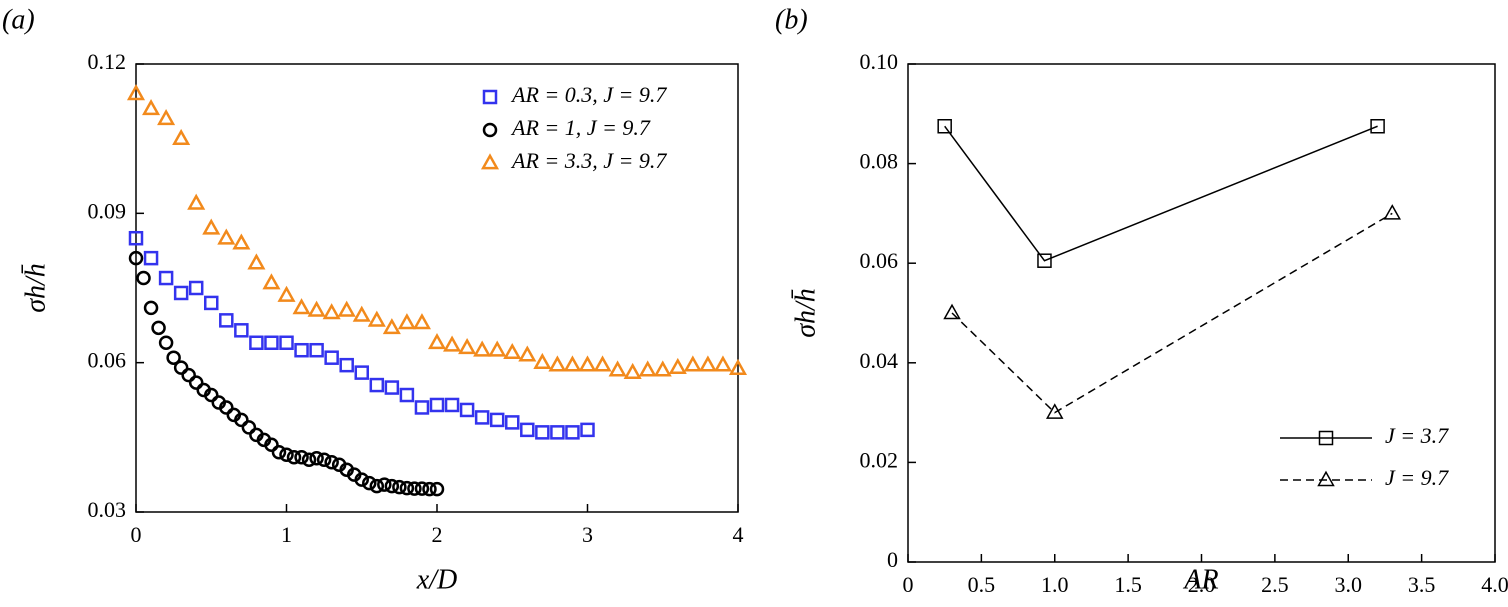  What do you see at coordinates (1417, 477) in the screenshot?
I see `legend-label: J = 9.7` at bounding box center [1417, 477].